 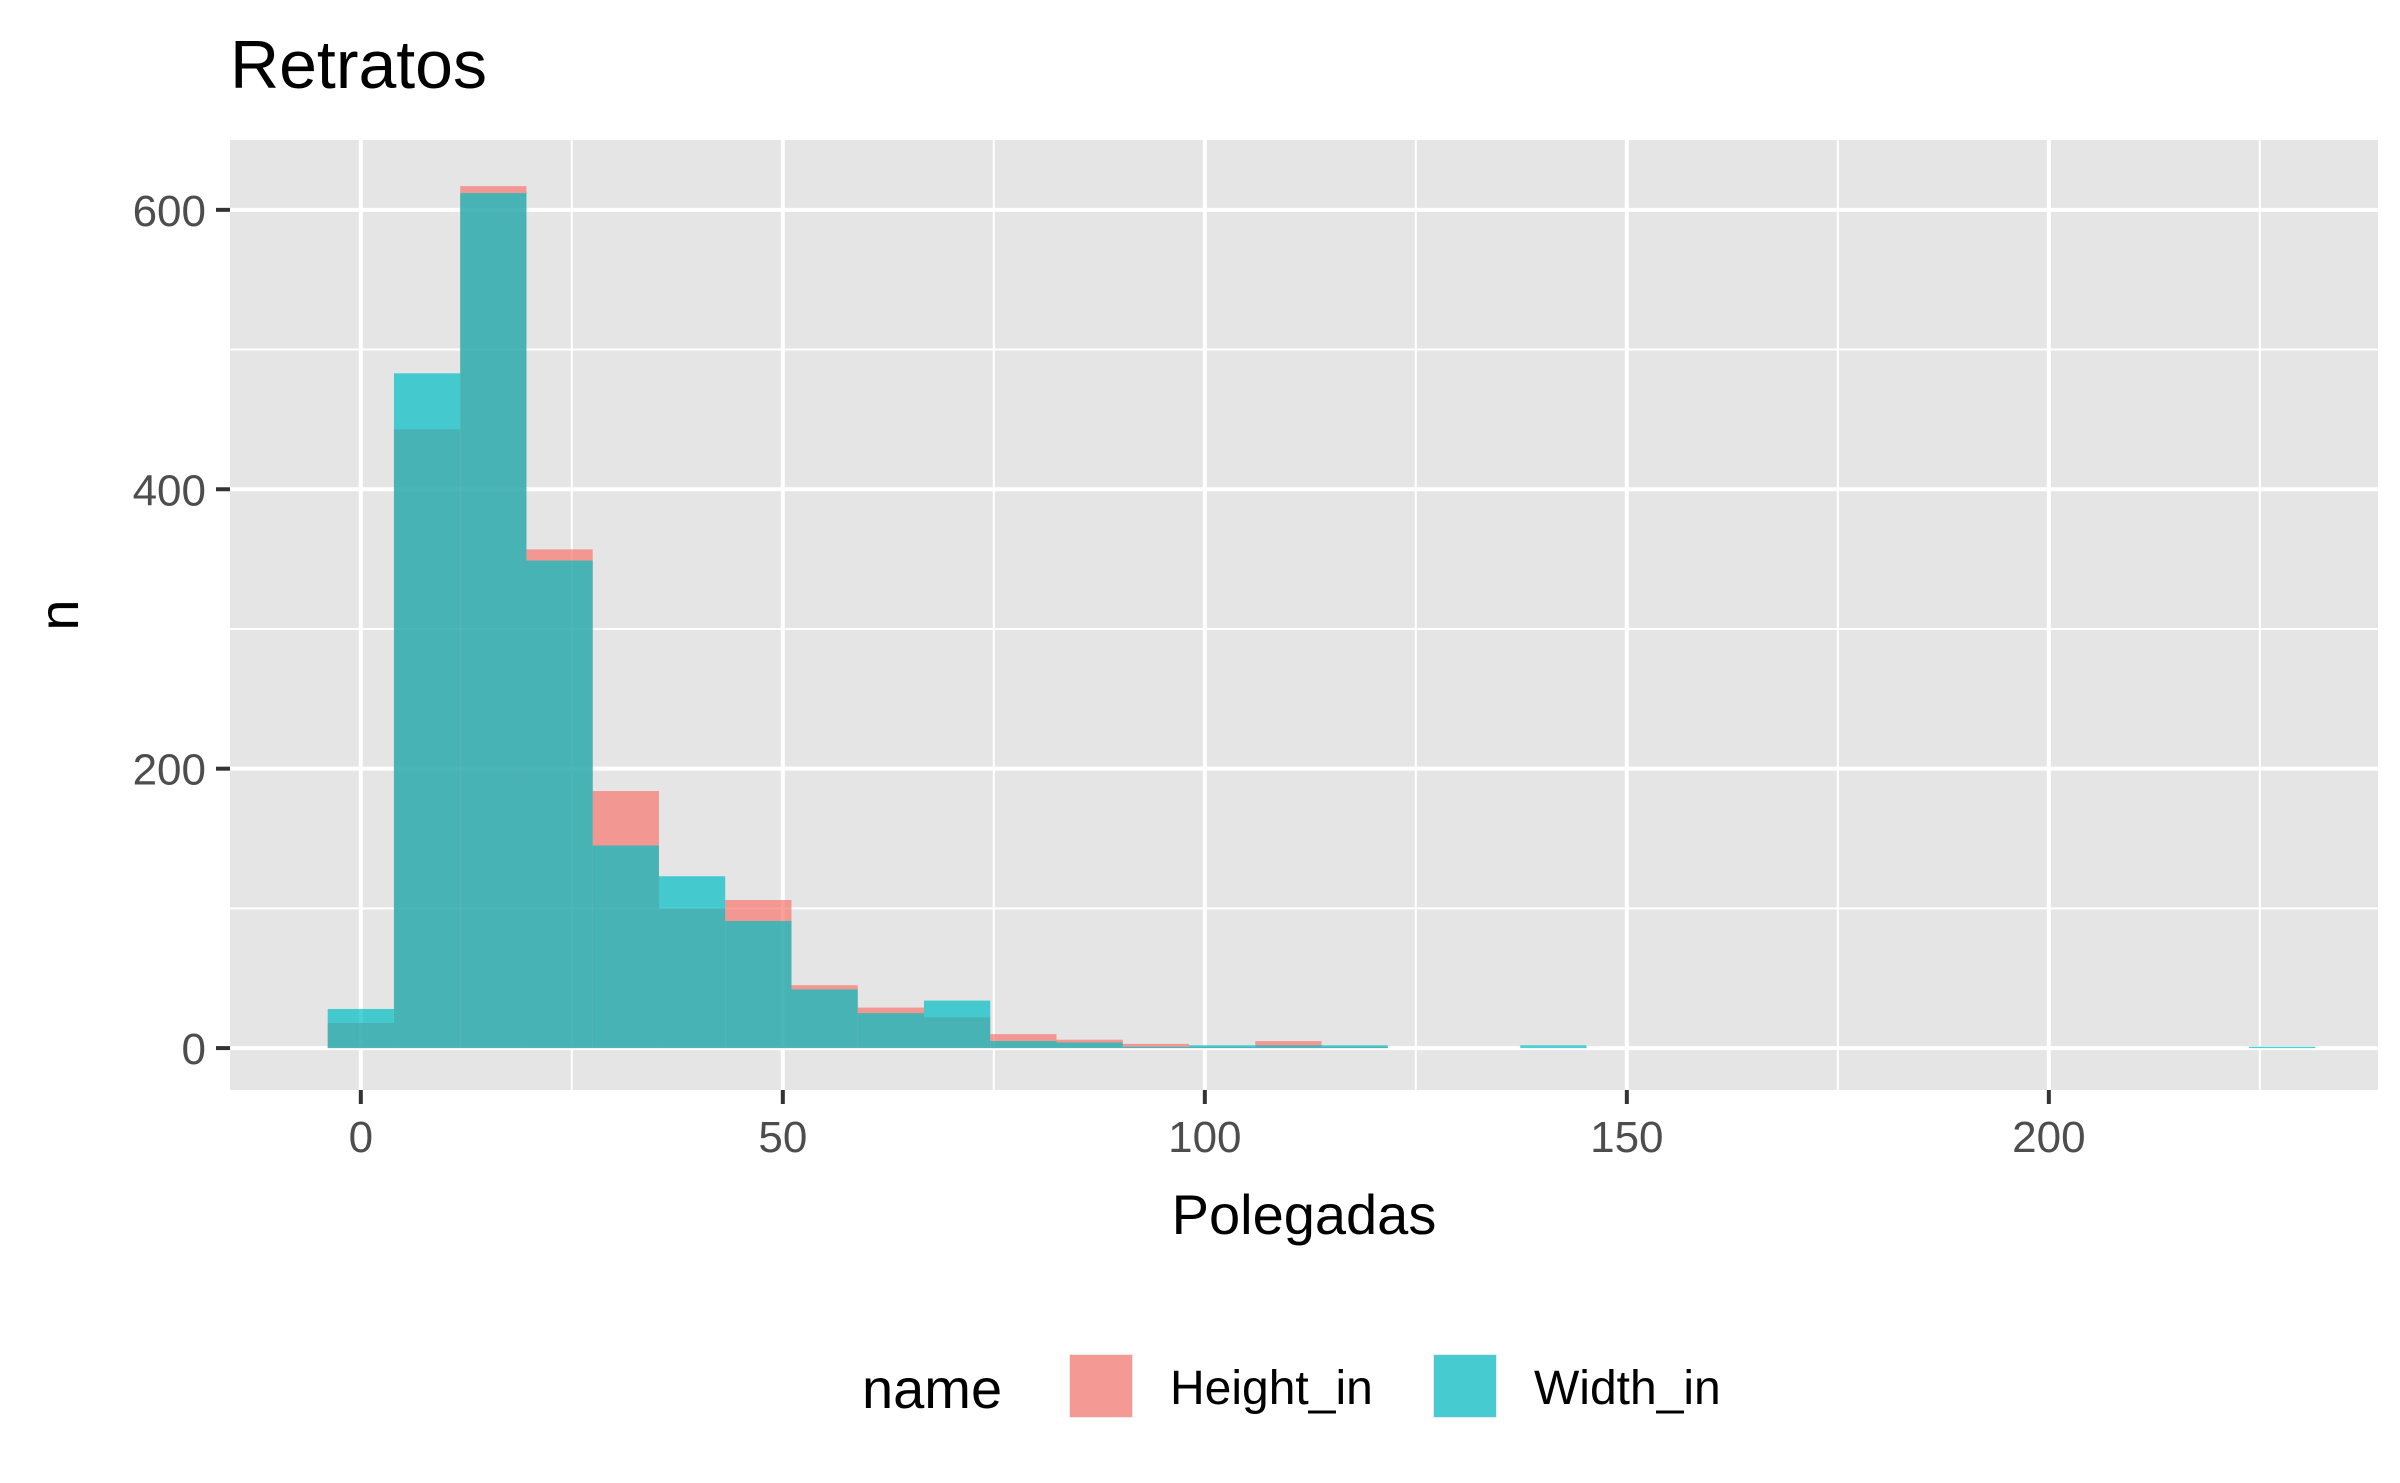 I want to click on legend: name Height_in Width_in, so click(x=1291, y=1386).